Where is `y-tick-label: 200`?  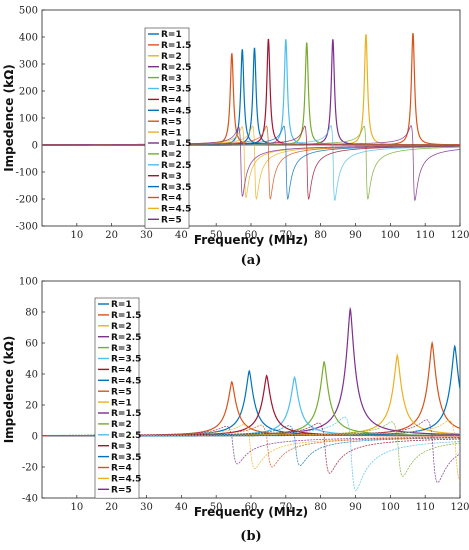 y-tick-label: 200 is located at coordinates (28, 92).